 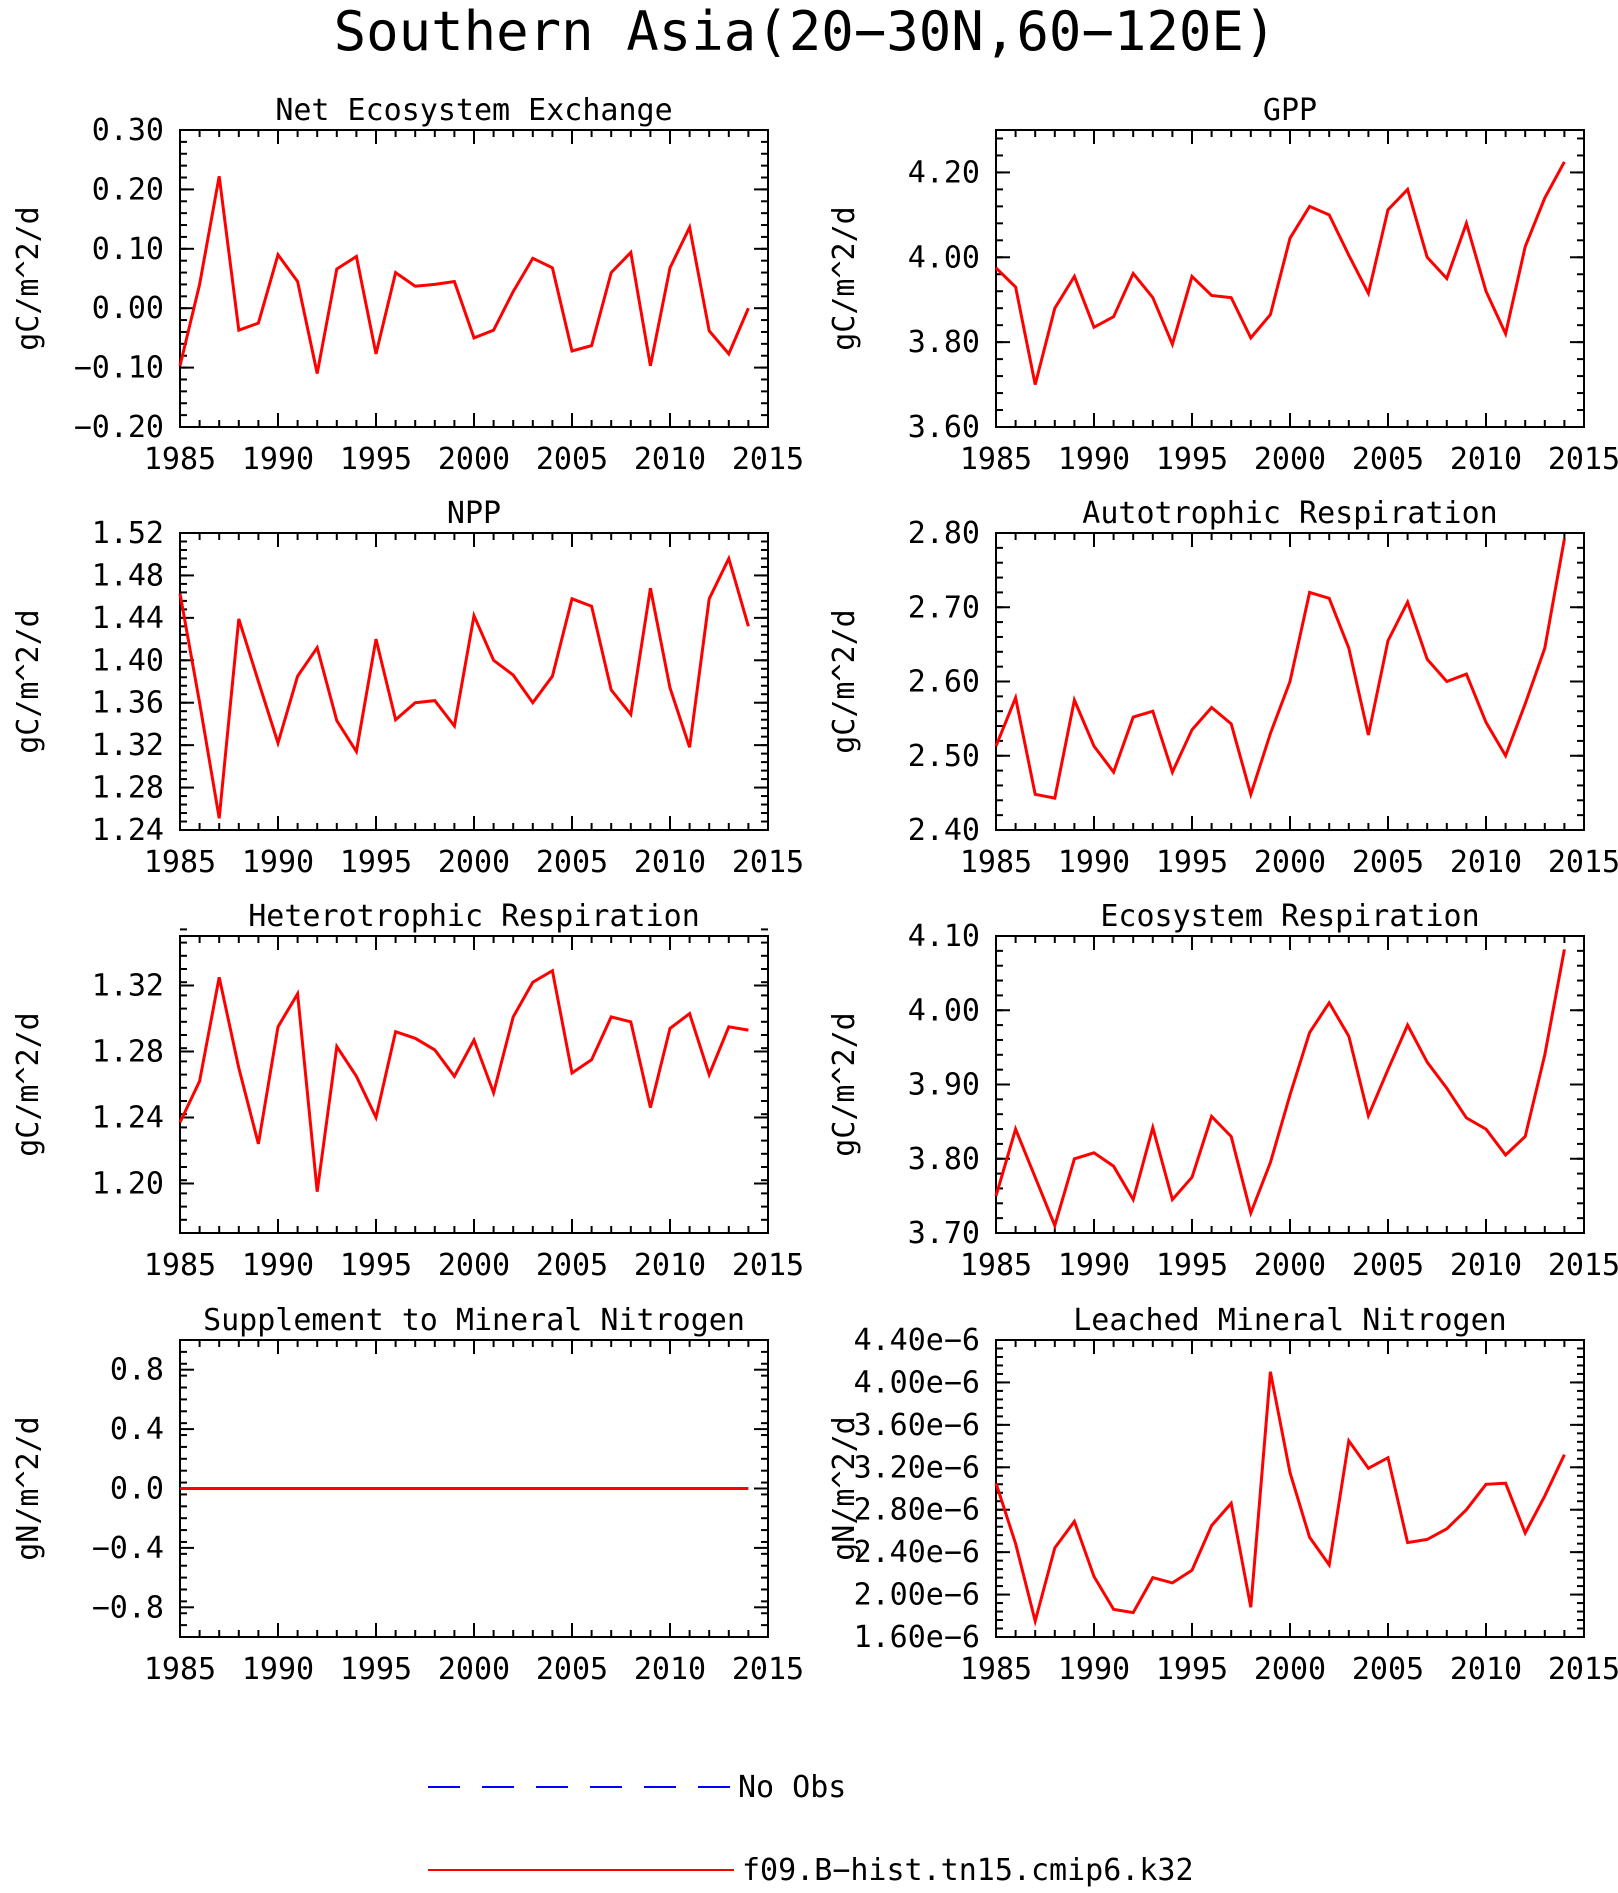 What do you see at coordinates (944, 607) in the screenshot?
I see `y-tick-label: 2.70` at bounding box center [944, 607].